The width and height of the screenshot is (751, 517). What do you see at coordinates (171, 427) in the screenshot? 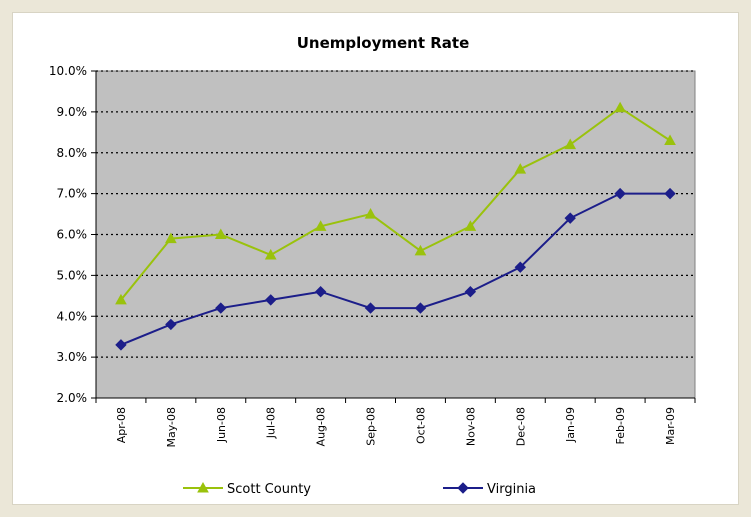
I see `x-tick-label: May-08` at bounding box center [171, 427].